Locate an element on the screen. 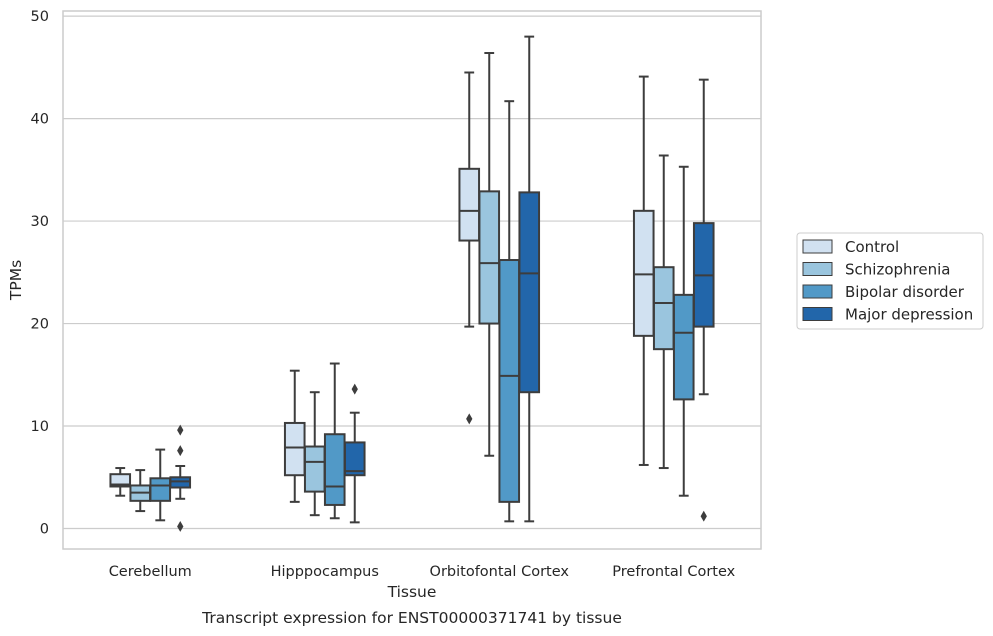 The image size is (993, 636). legend-label: Schizophrenia is located at coordinates (897, 270).